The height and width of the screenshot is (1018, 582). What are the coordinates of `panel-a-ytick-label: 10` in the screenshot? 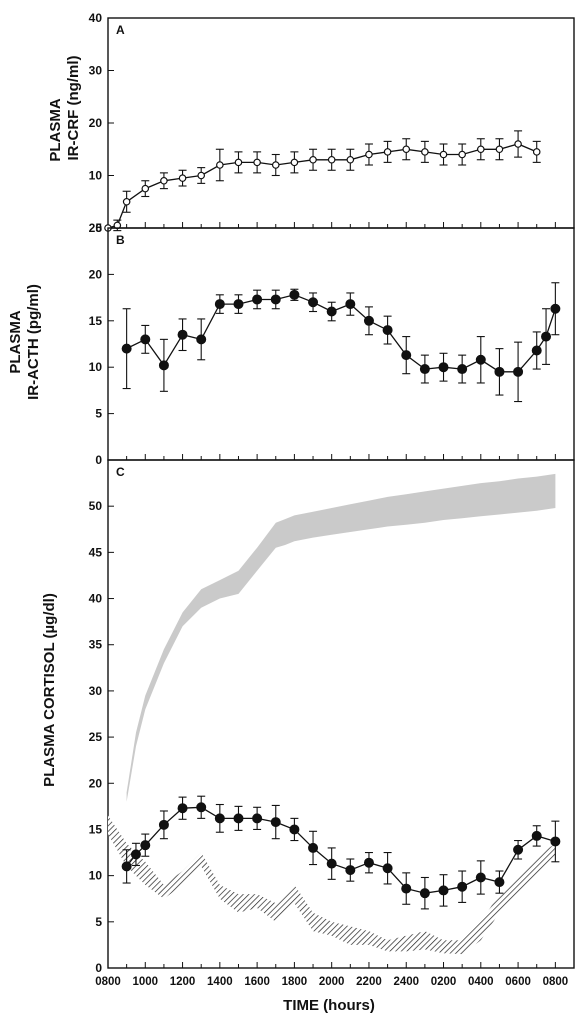 It's located at (96, 176).